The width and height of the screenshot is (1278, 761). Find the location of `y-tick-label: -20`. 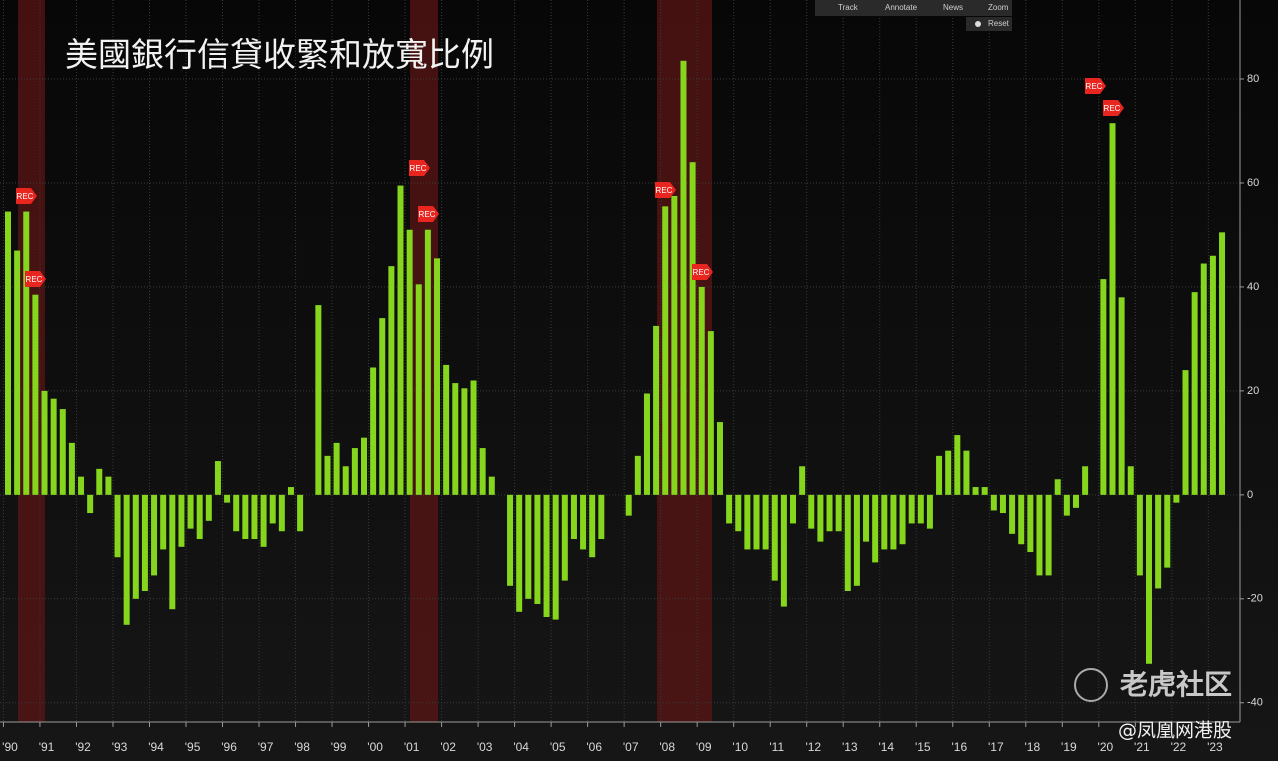

y-tick-label: -20 is located at coordinates (1255, 599).